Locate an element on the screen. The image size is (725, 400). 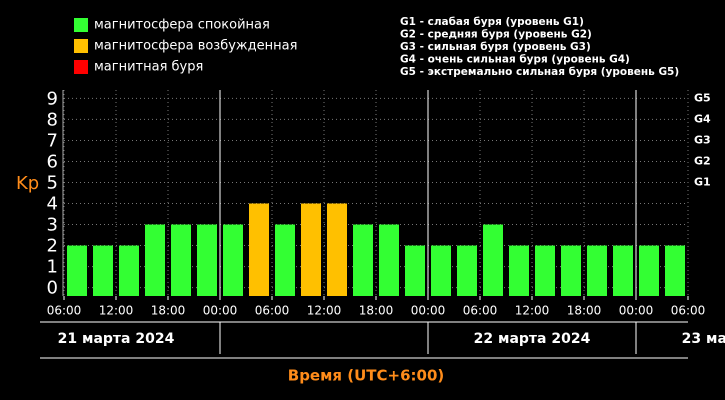
legend-label: магнитосфера спокойная is located at coordinates (182, 25).